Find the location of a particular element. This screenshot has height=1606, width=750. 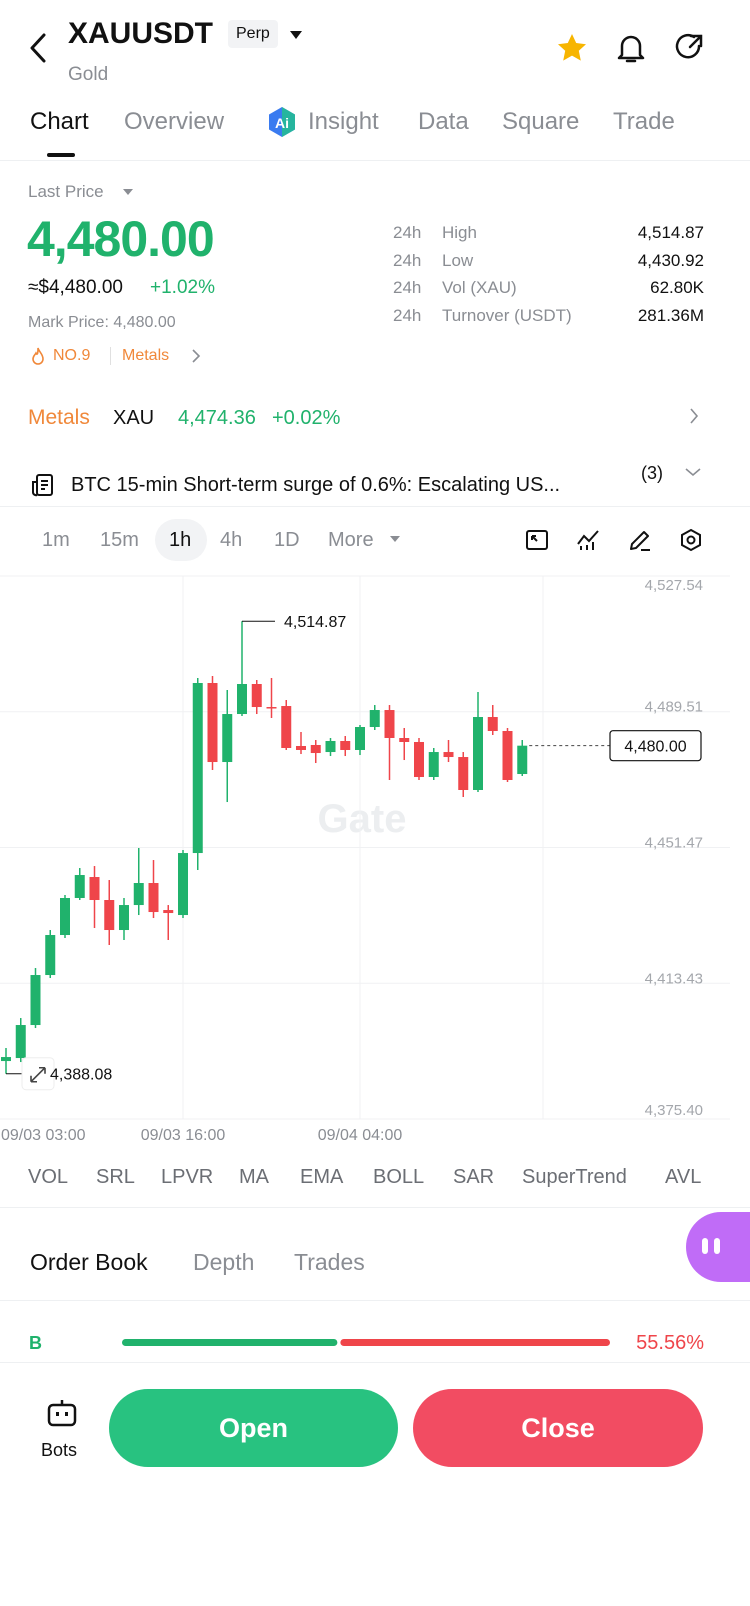

back-button is located at coordinates (38, 48).